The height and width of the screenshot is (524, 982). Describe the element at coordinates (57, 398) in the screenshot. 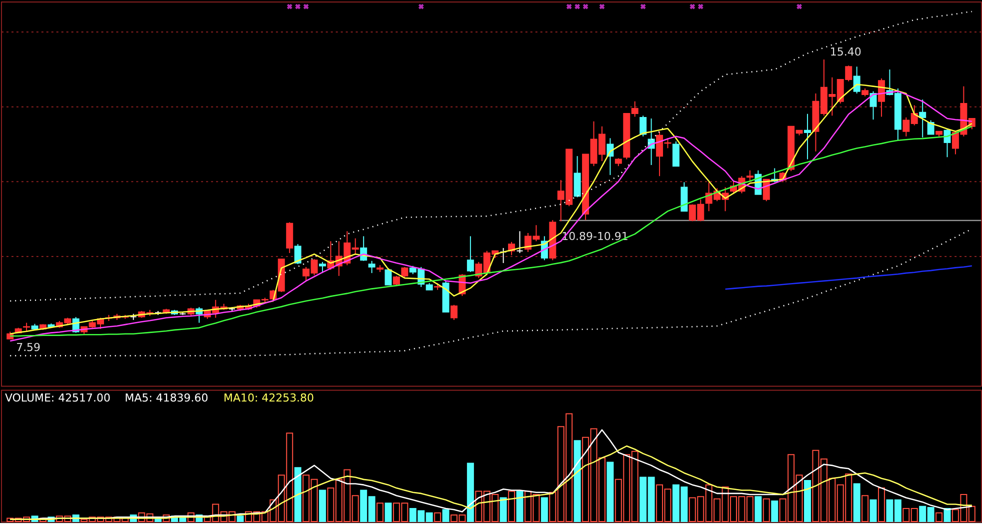

I see `text: VOLUME: 42517.00` at that location.